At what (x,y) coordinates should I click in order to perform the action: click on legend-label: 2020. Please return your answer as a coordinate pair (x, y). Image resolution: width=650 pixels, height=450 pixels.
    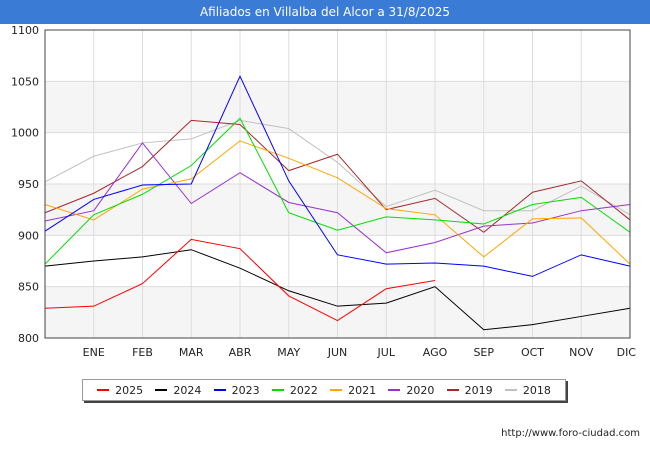
    Looking at the image, I should click on (420, 390).